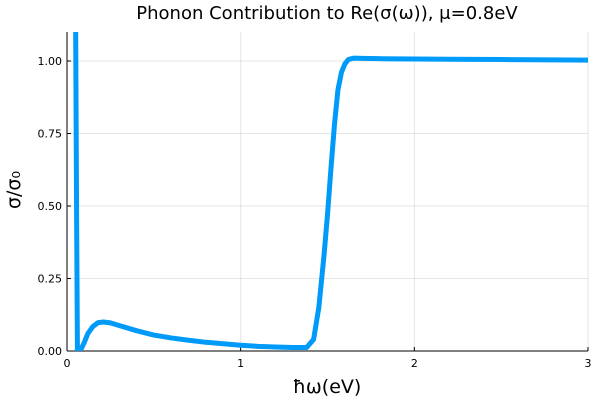 This screenshot has height=400, width=600. I want to click on y-axis-label: σ/σ₀, so click(14, 190).